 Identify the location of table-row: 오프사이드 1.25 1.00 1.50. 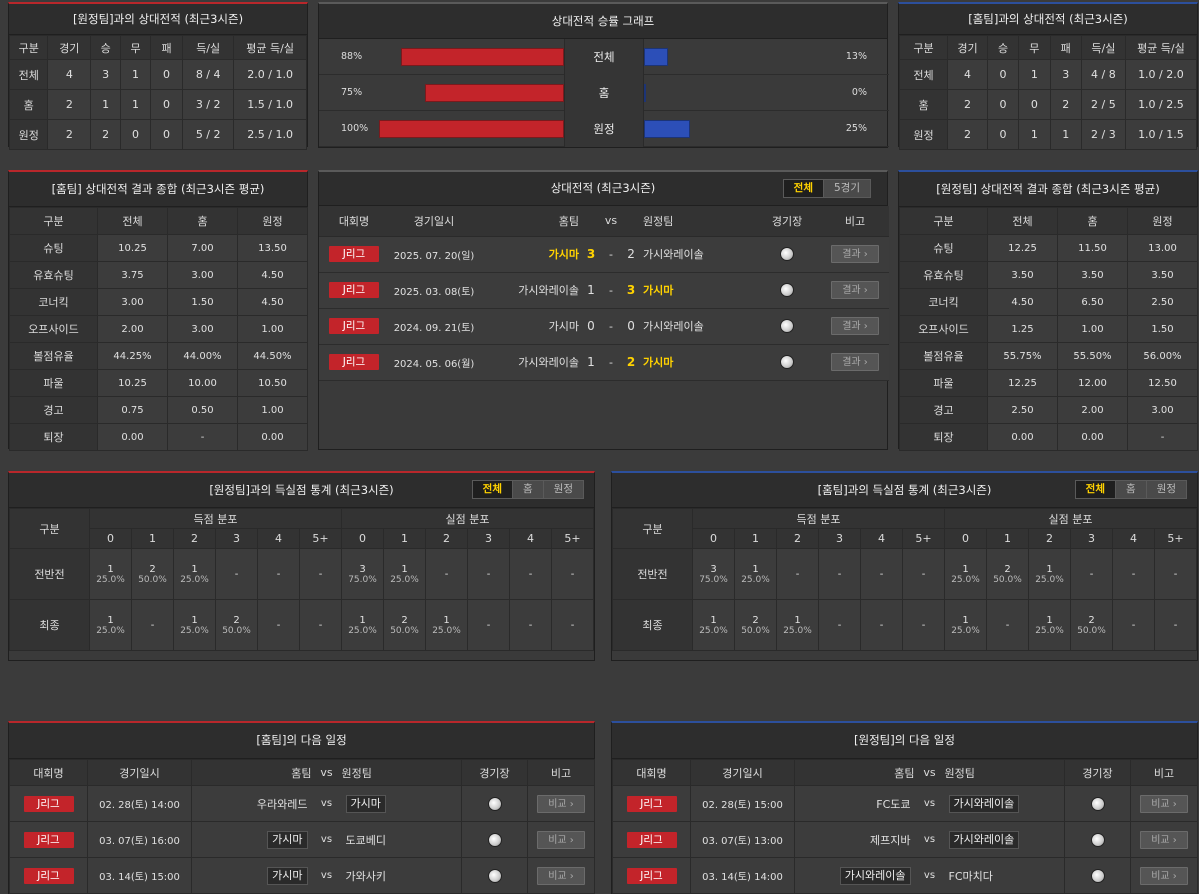
(1048, 329).